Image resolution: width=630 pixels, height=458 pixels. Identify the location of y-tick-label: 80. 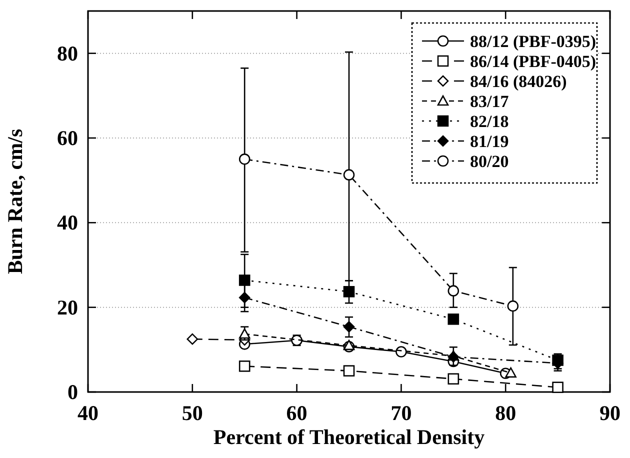
(67, 53).